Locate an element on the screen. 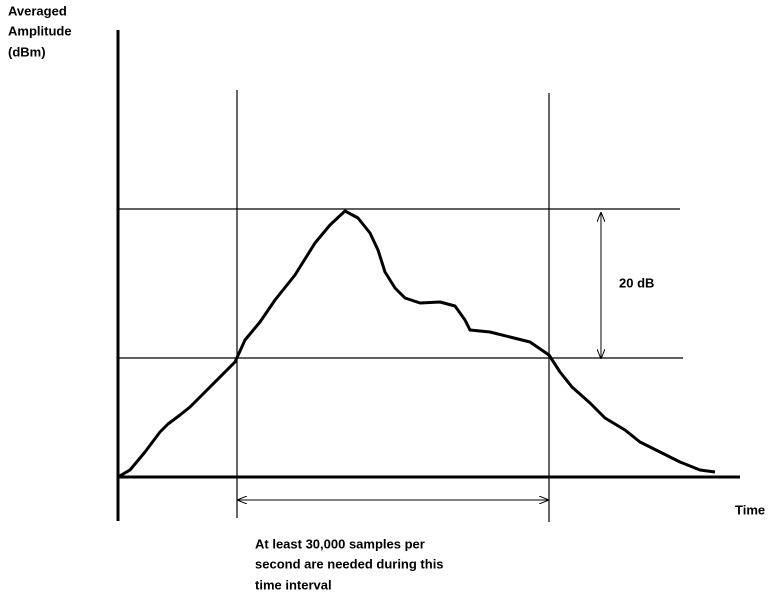 This screenshot has width=776, height=598. x-axis-label: Time is located at coordinates (750, 509).